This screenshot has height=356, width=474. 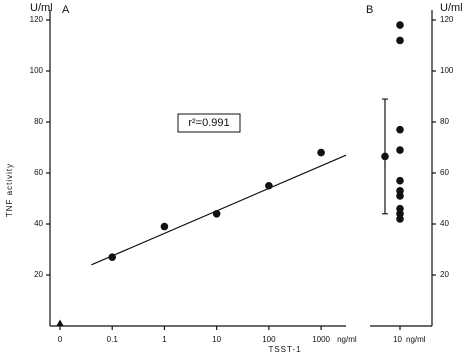 I want to click on annotation: r²=0.991, so click(x=208, y=123).